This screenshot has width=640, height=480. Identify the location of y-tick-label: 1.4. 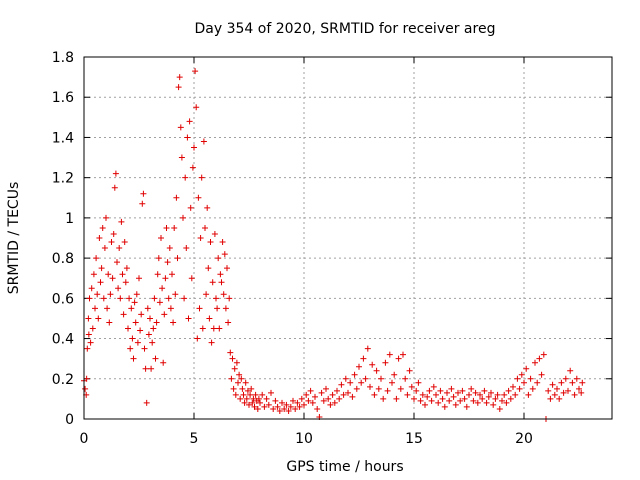
(63, 138).